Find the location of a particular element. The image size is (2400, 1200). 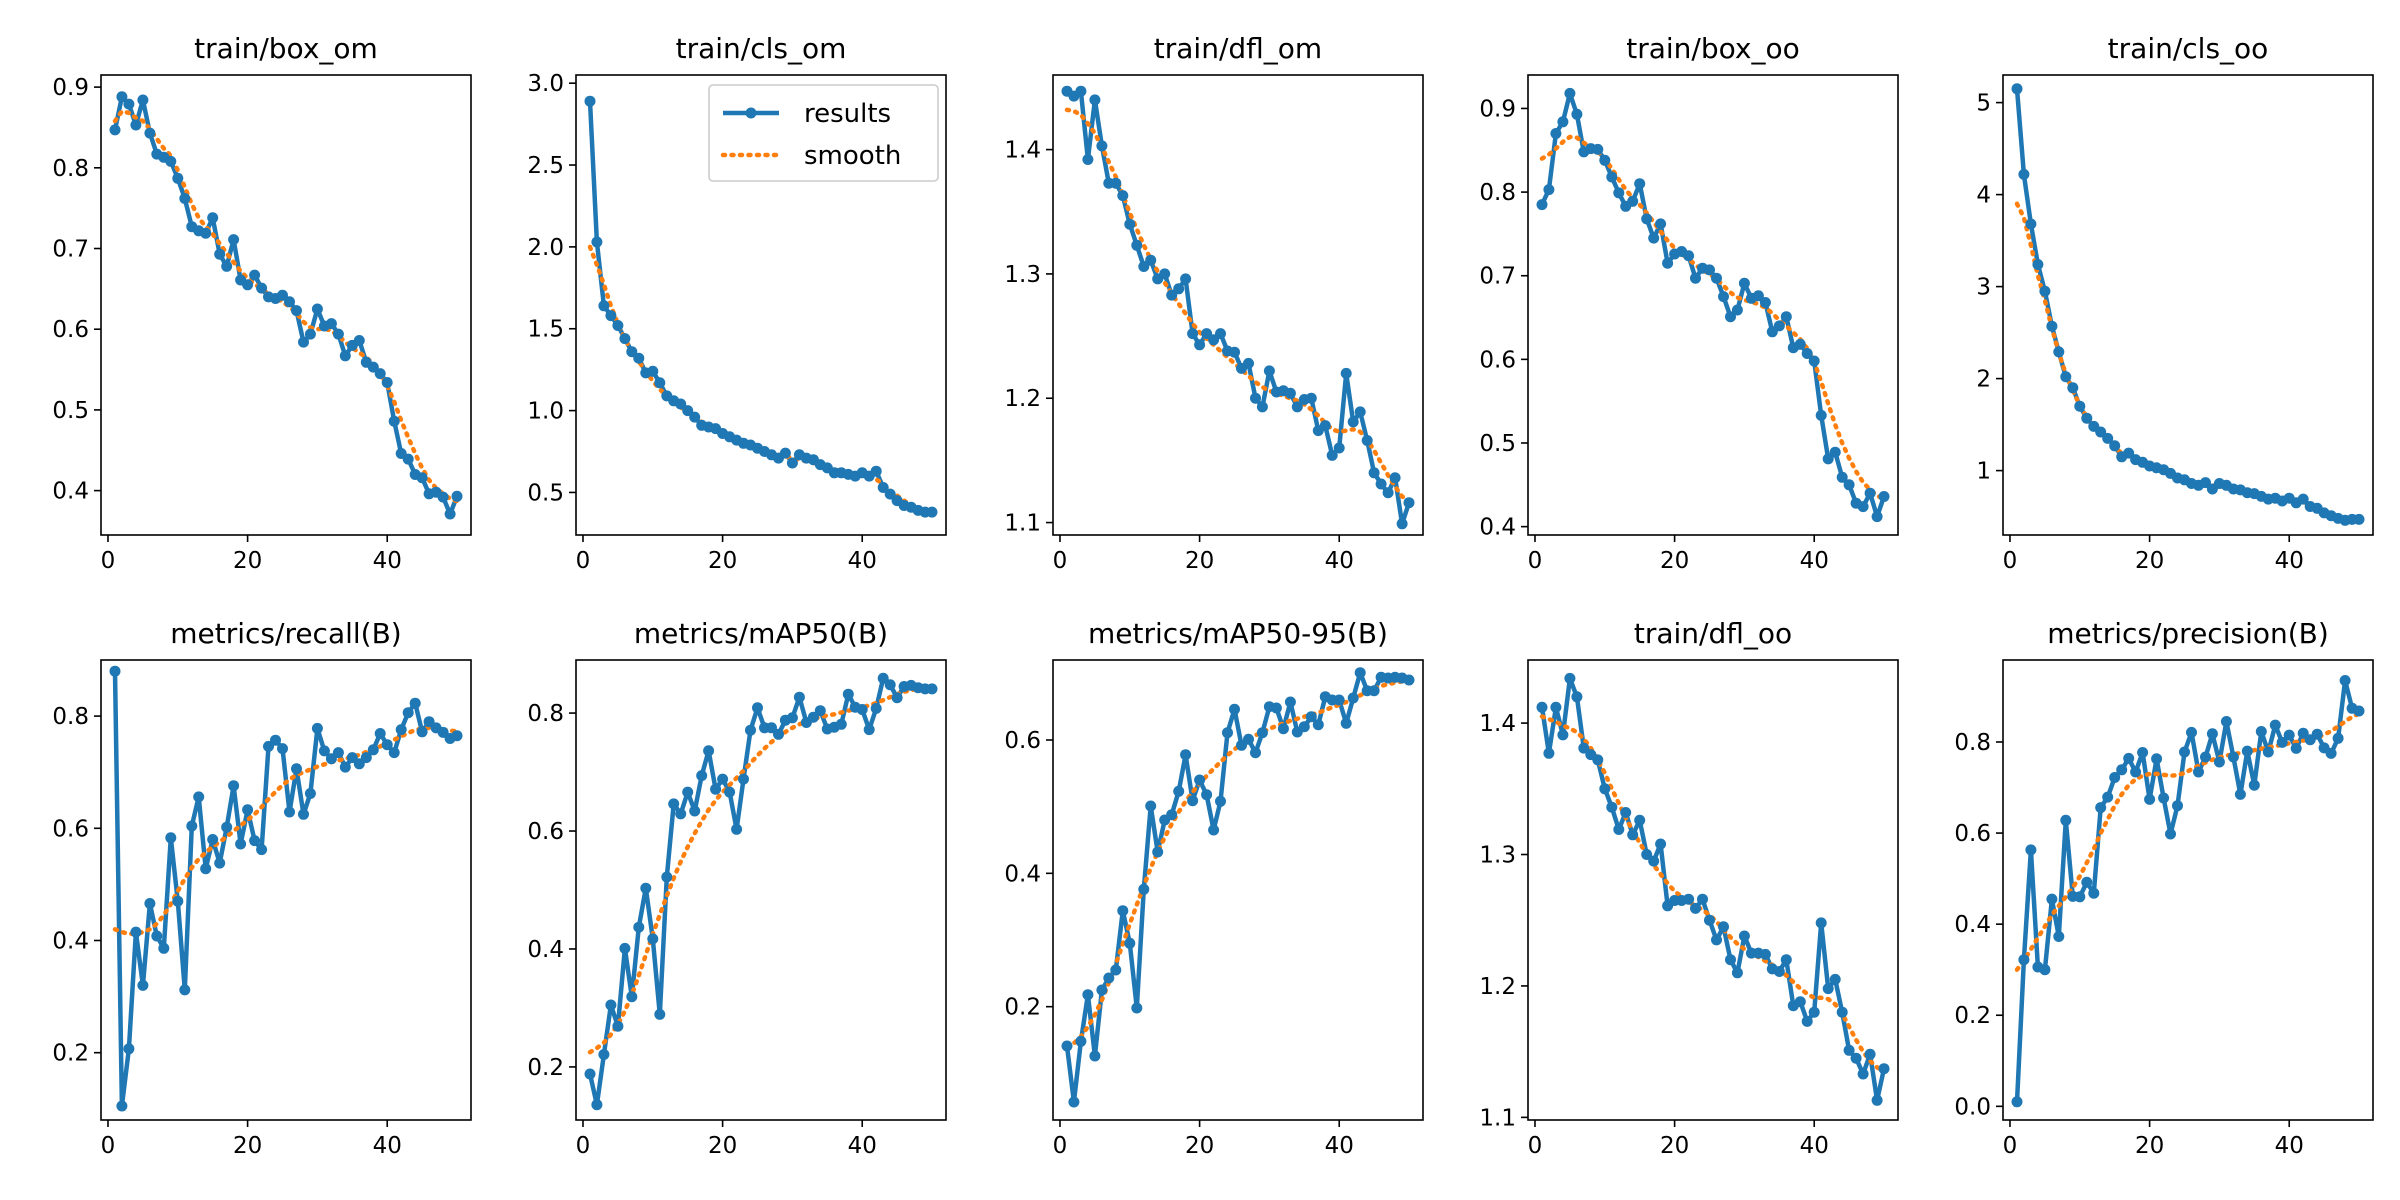

x-tick-label: 20 is located at coordinates (1674, 561).